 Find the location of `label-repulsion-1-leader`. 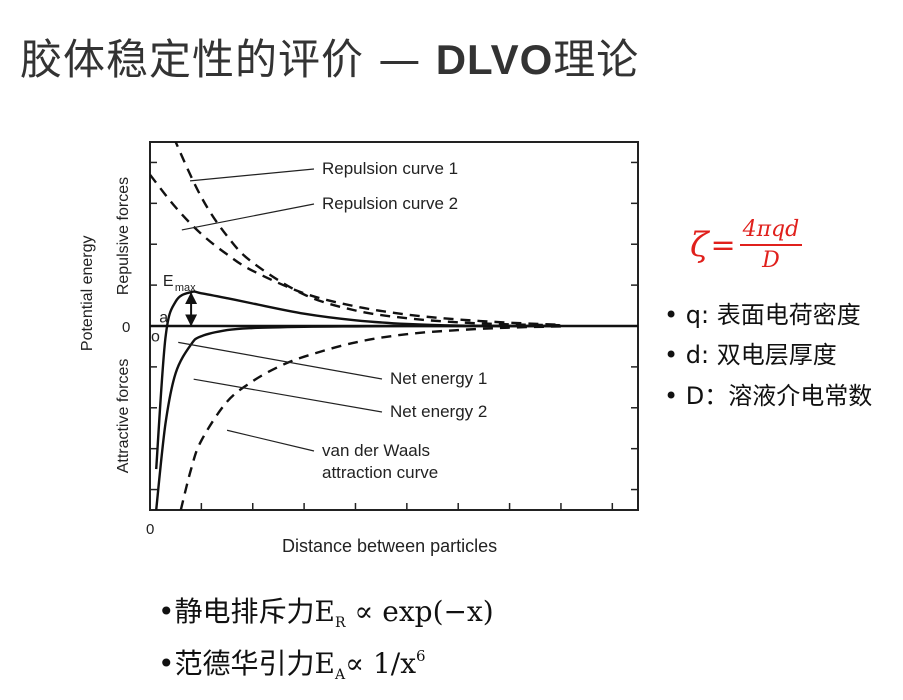

label-repulsion-1-leader is located at coordinates (252, 175).